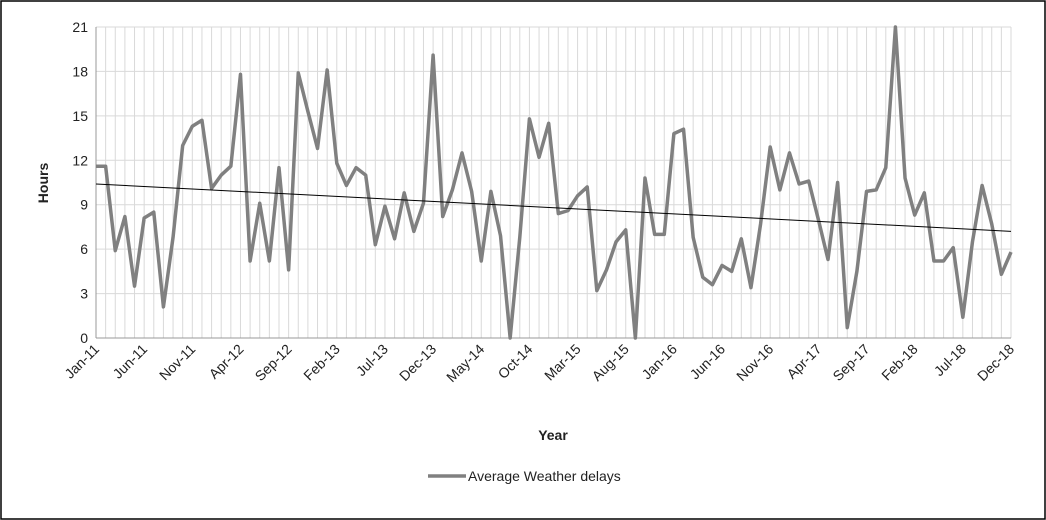 The width and height of the screenshot is (1046, 520). Describe the element at coordinates (84, 294) in the screenshot. I see `y-tick-label: 3` at that location.